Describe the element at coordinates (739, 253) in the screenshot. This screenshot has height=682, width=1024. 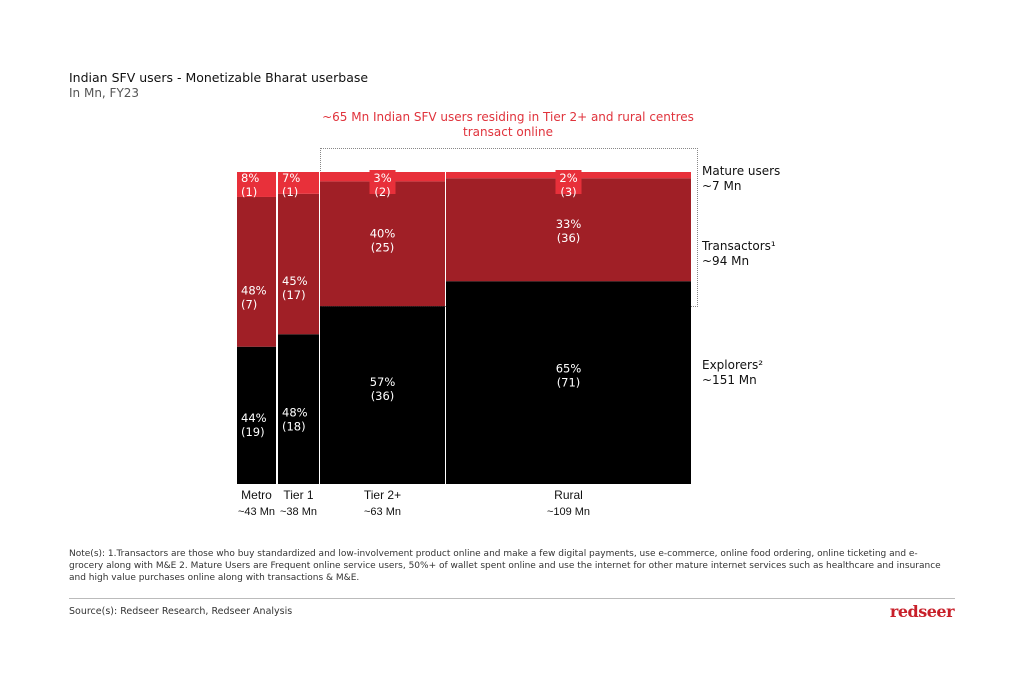
I see `legend-transactors: Transactors¹ ~94 Mn` at that location.